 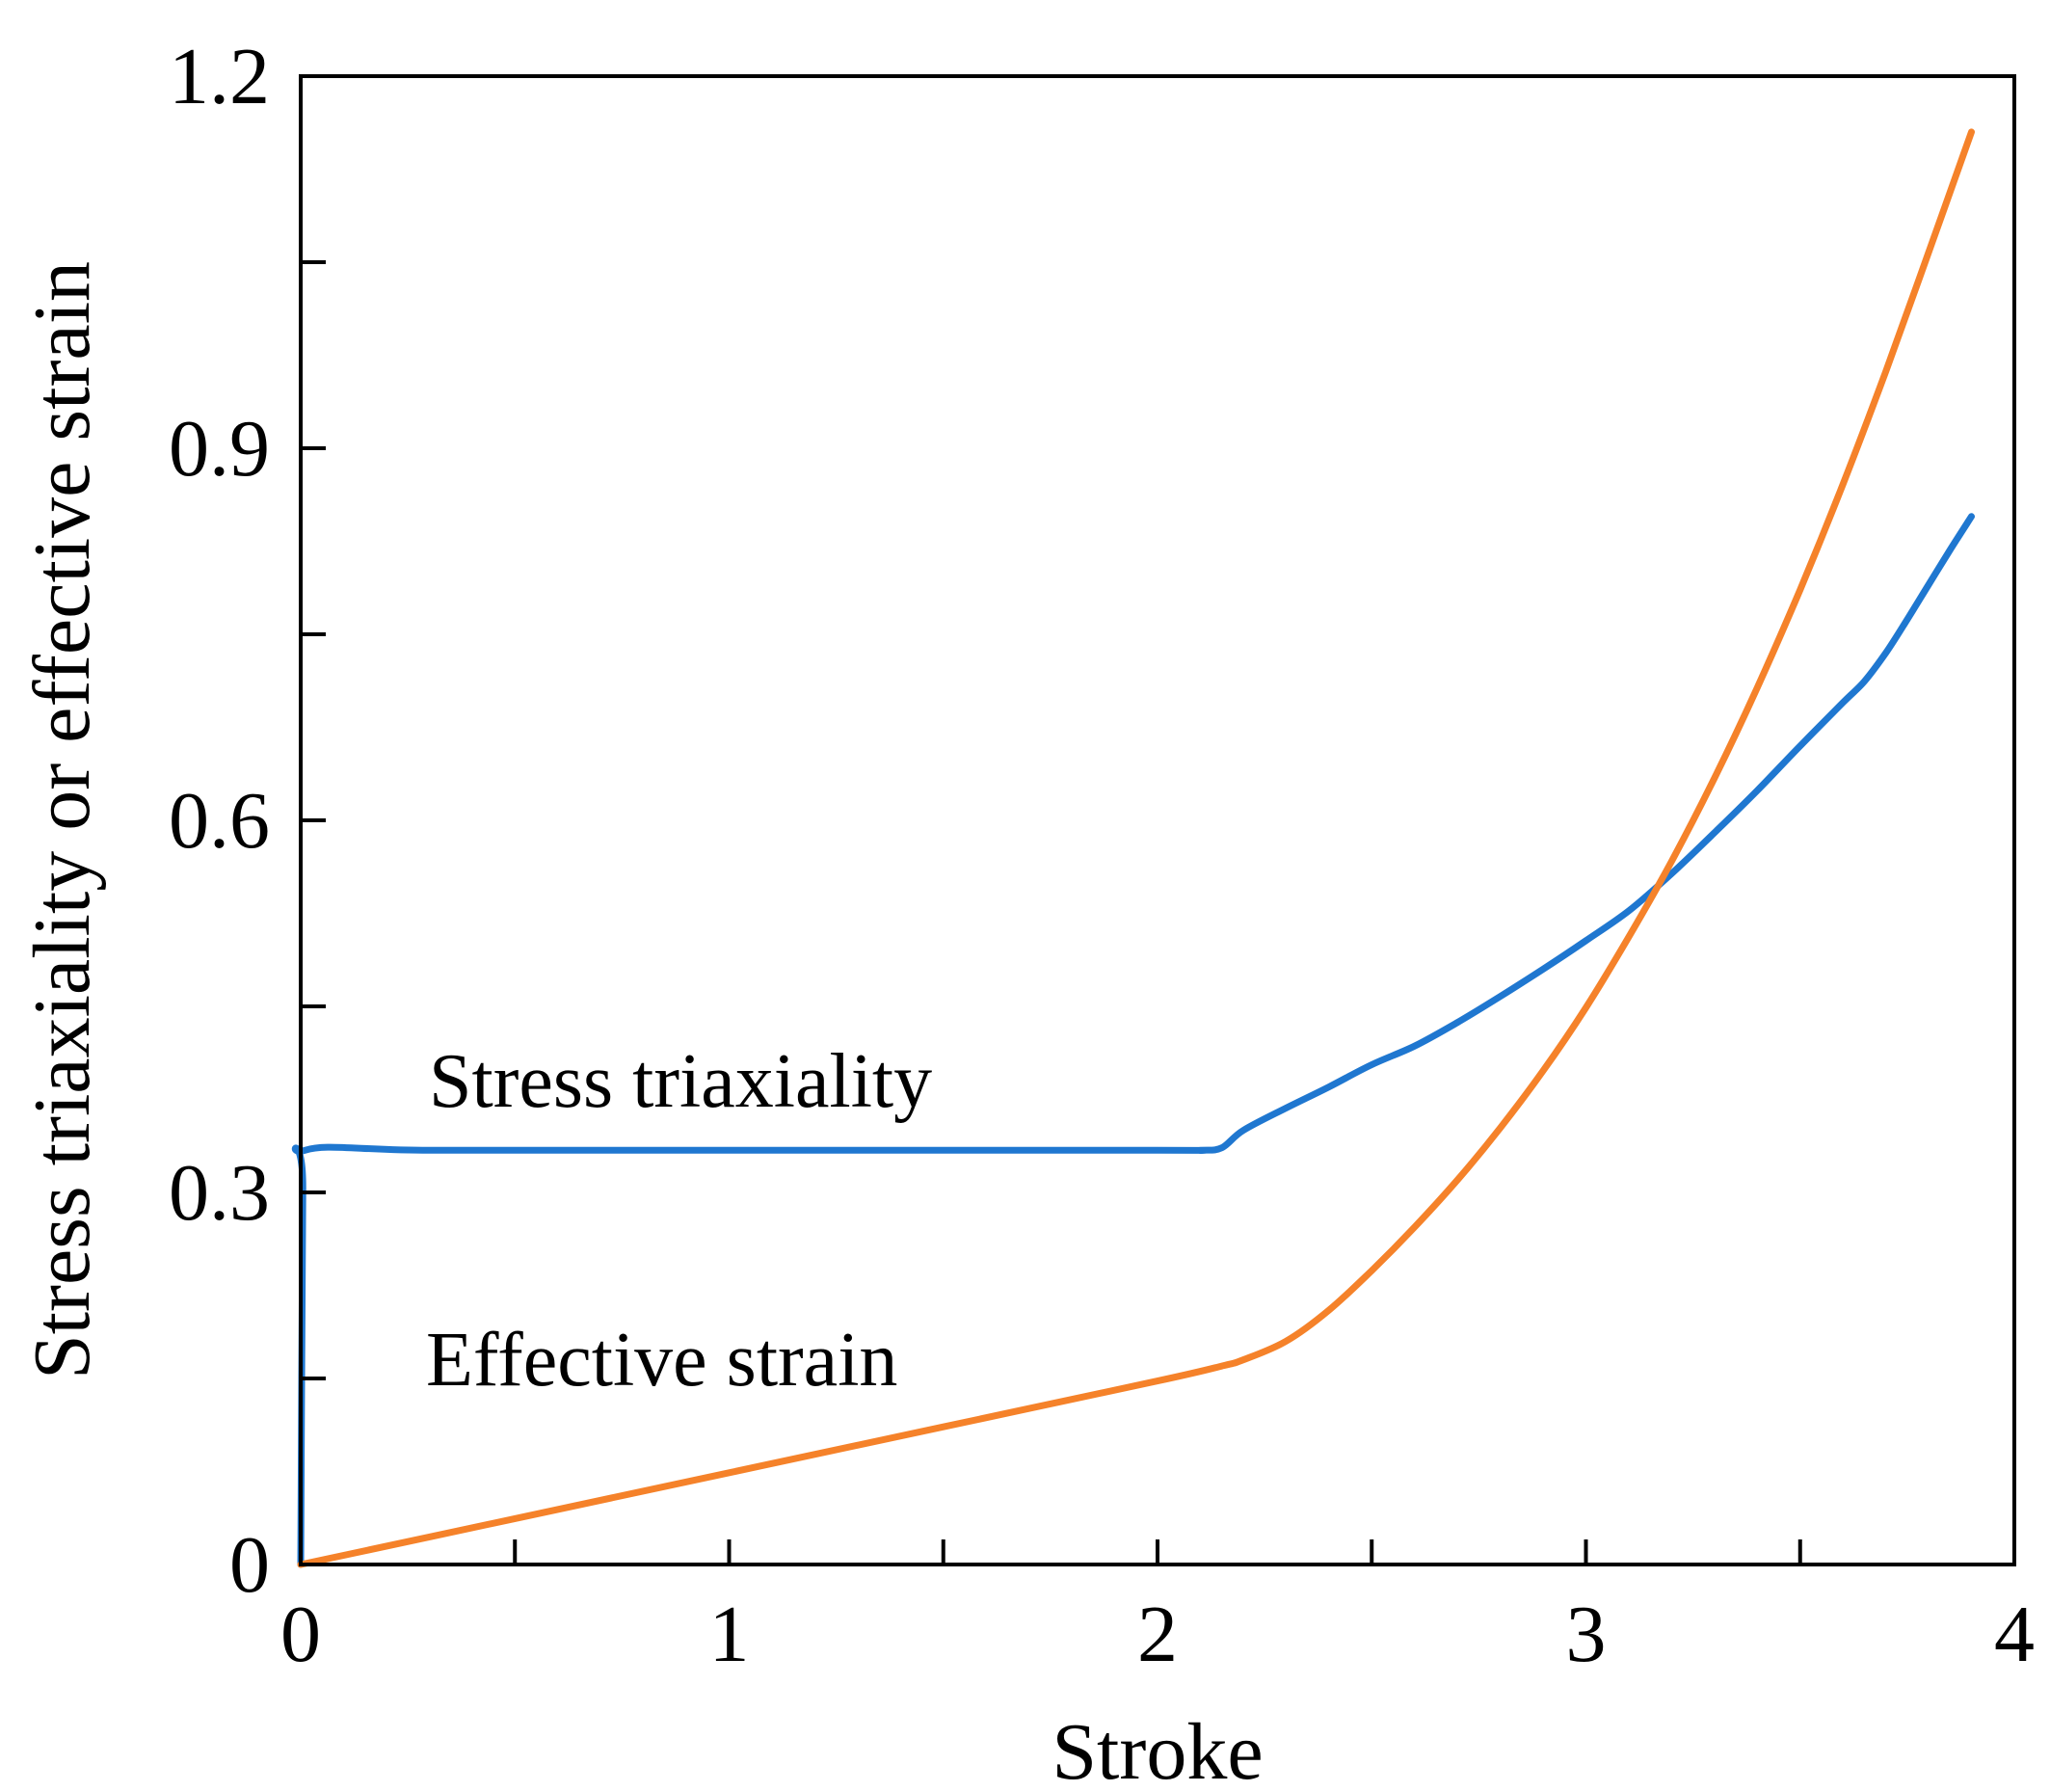 I want to click on y-tick-label: 0.3, so click(x=219, y=1193).